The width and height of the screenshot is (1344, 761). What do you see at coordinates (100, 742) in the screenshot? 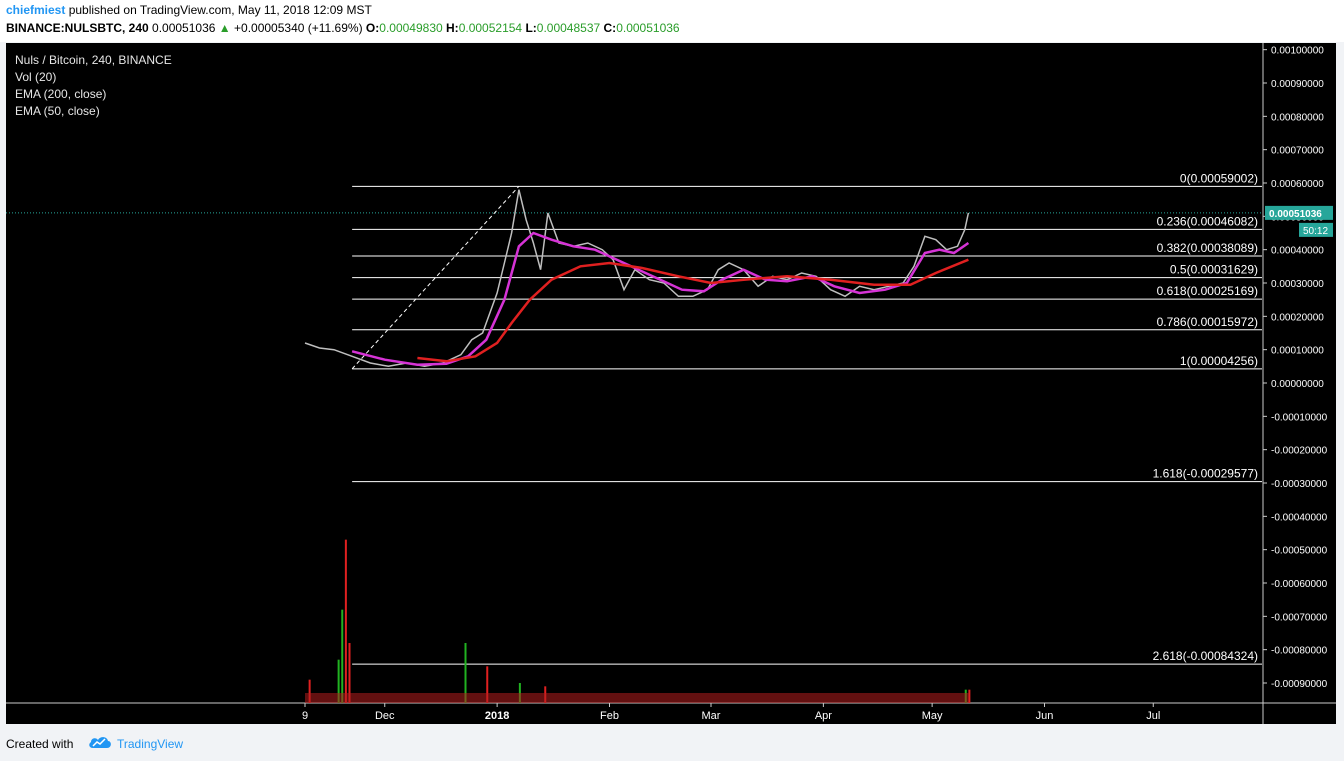
I see `tradingview-cloud-icon` at bounding box center [100, 742].